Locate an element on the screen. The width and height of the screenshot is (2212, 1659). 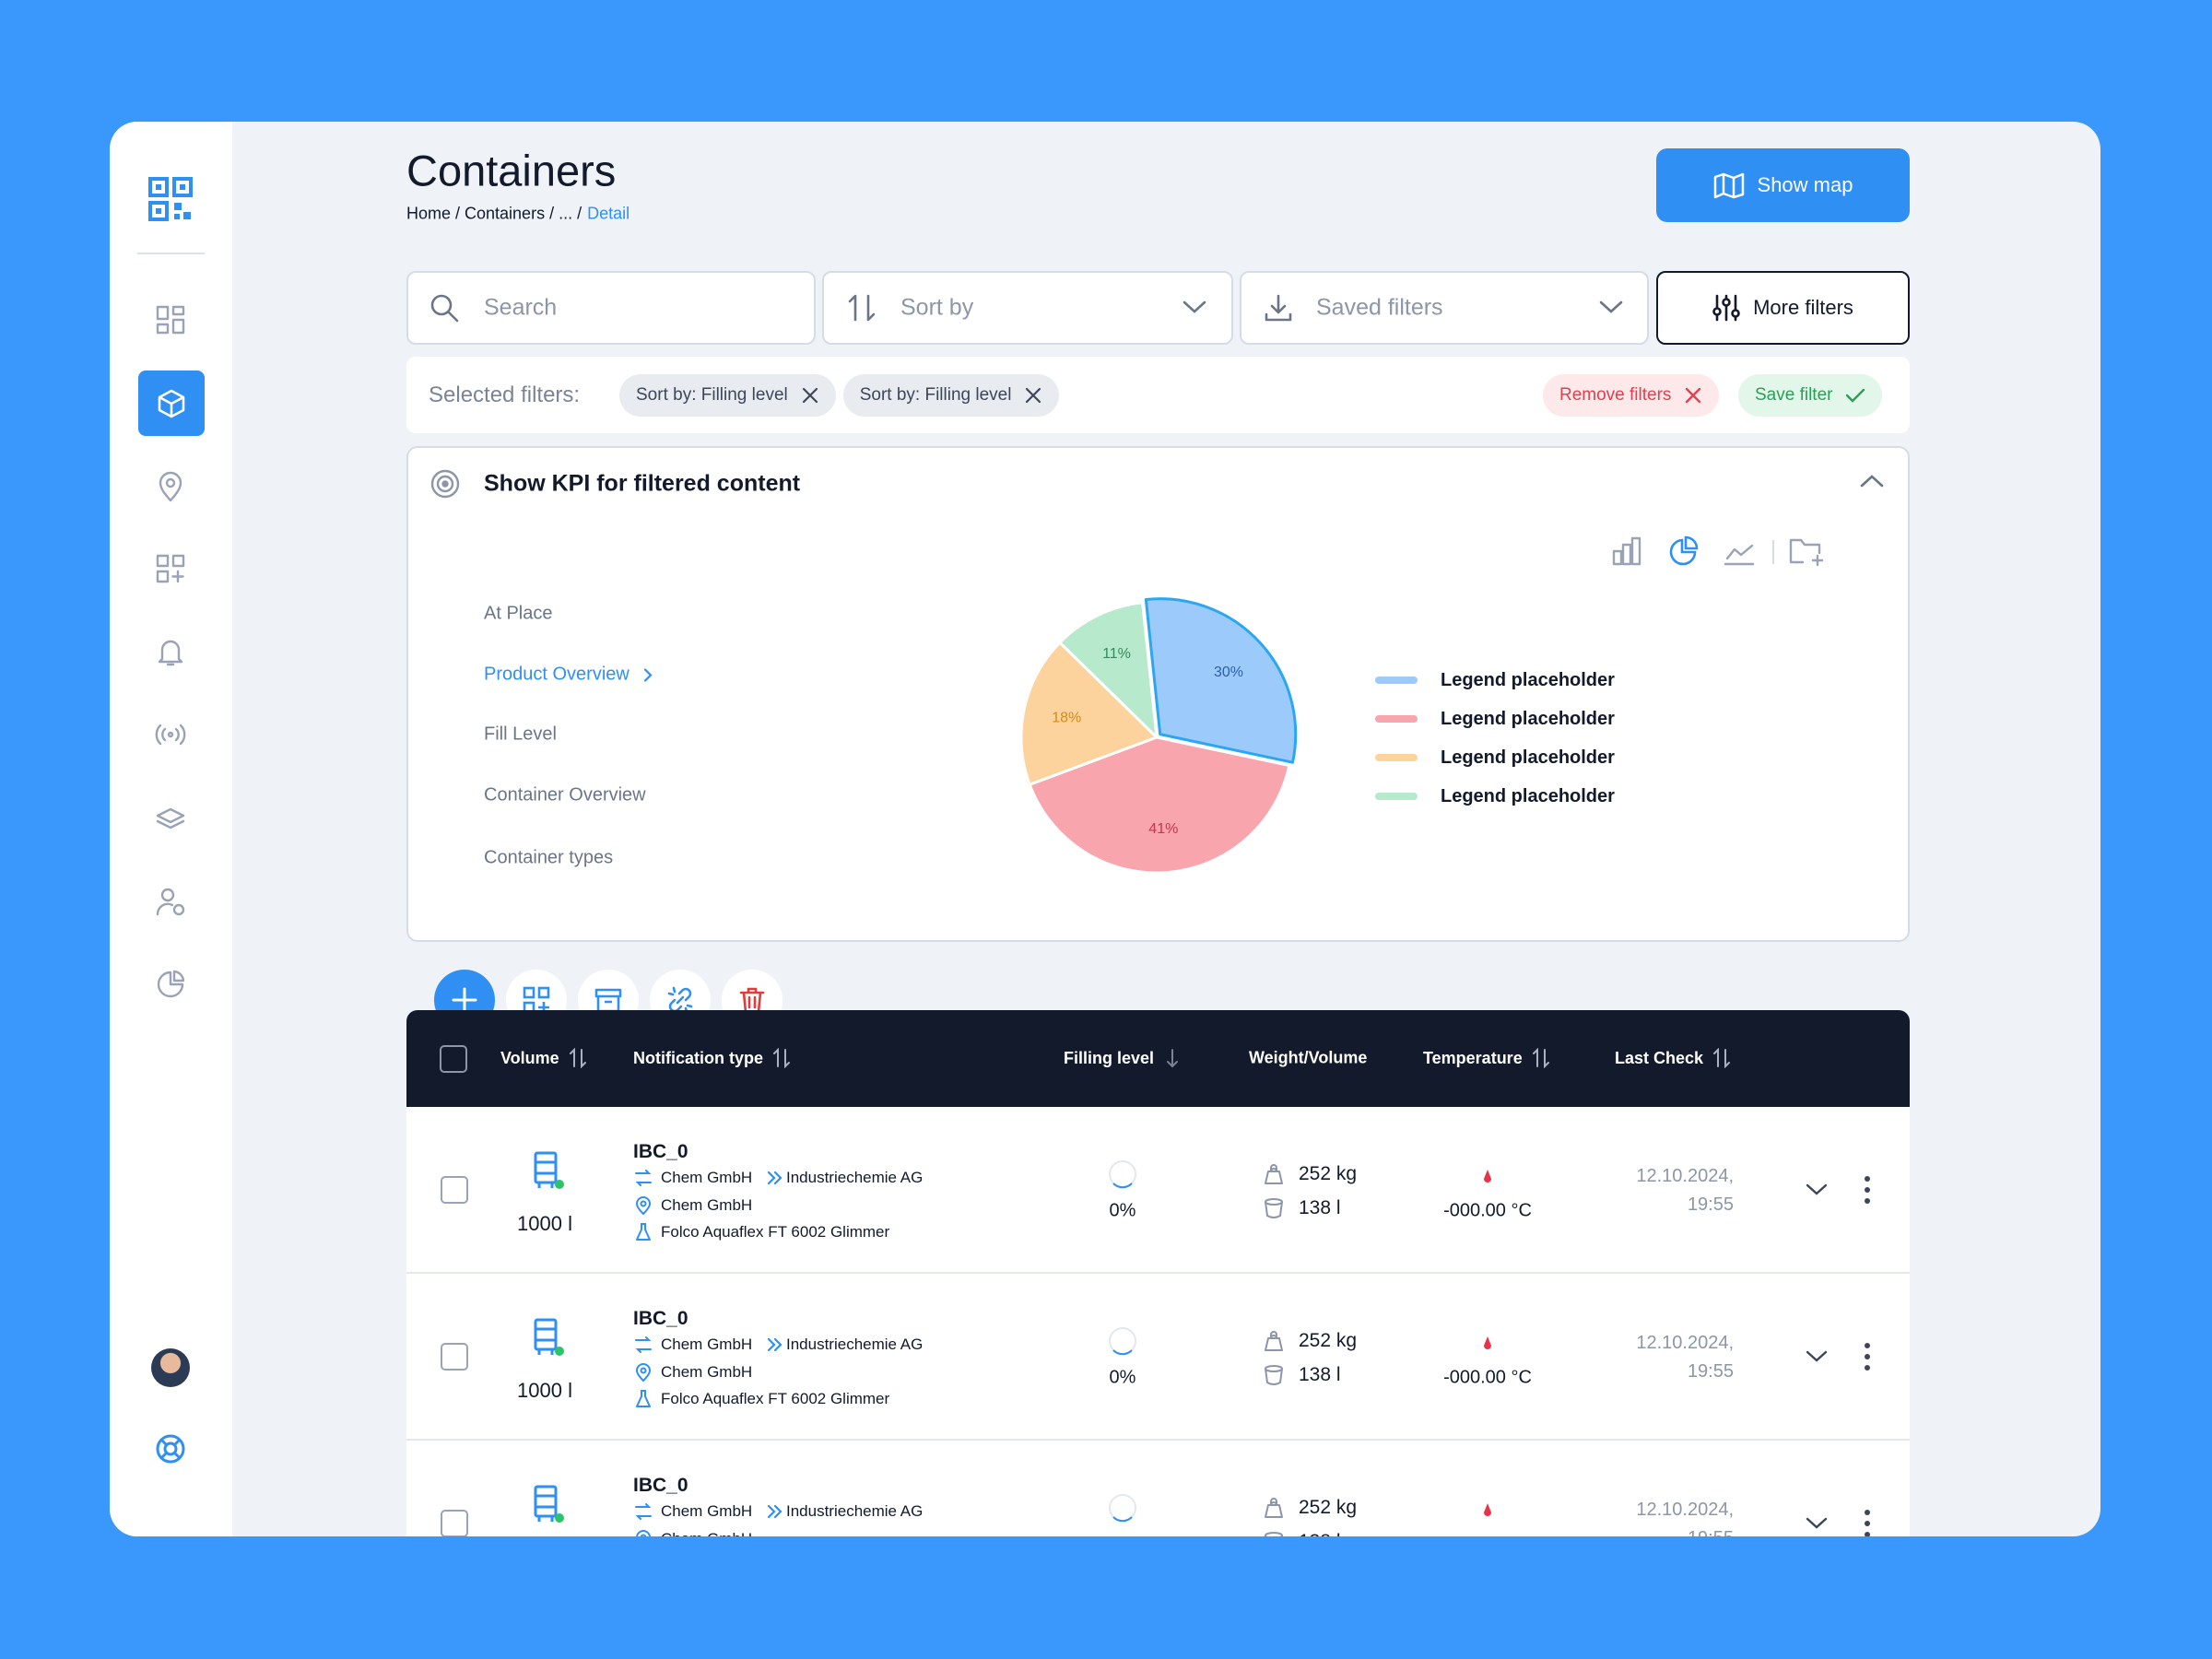
collapse-chevron is located at coordinates (1872, 481).